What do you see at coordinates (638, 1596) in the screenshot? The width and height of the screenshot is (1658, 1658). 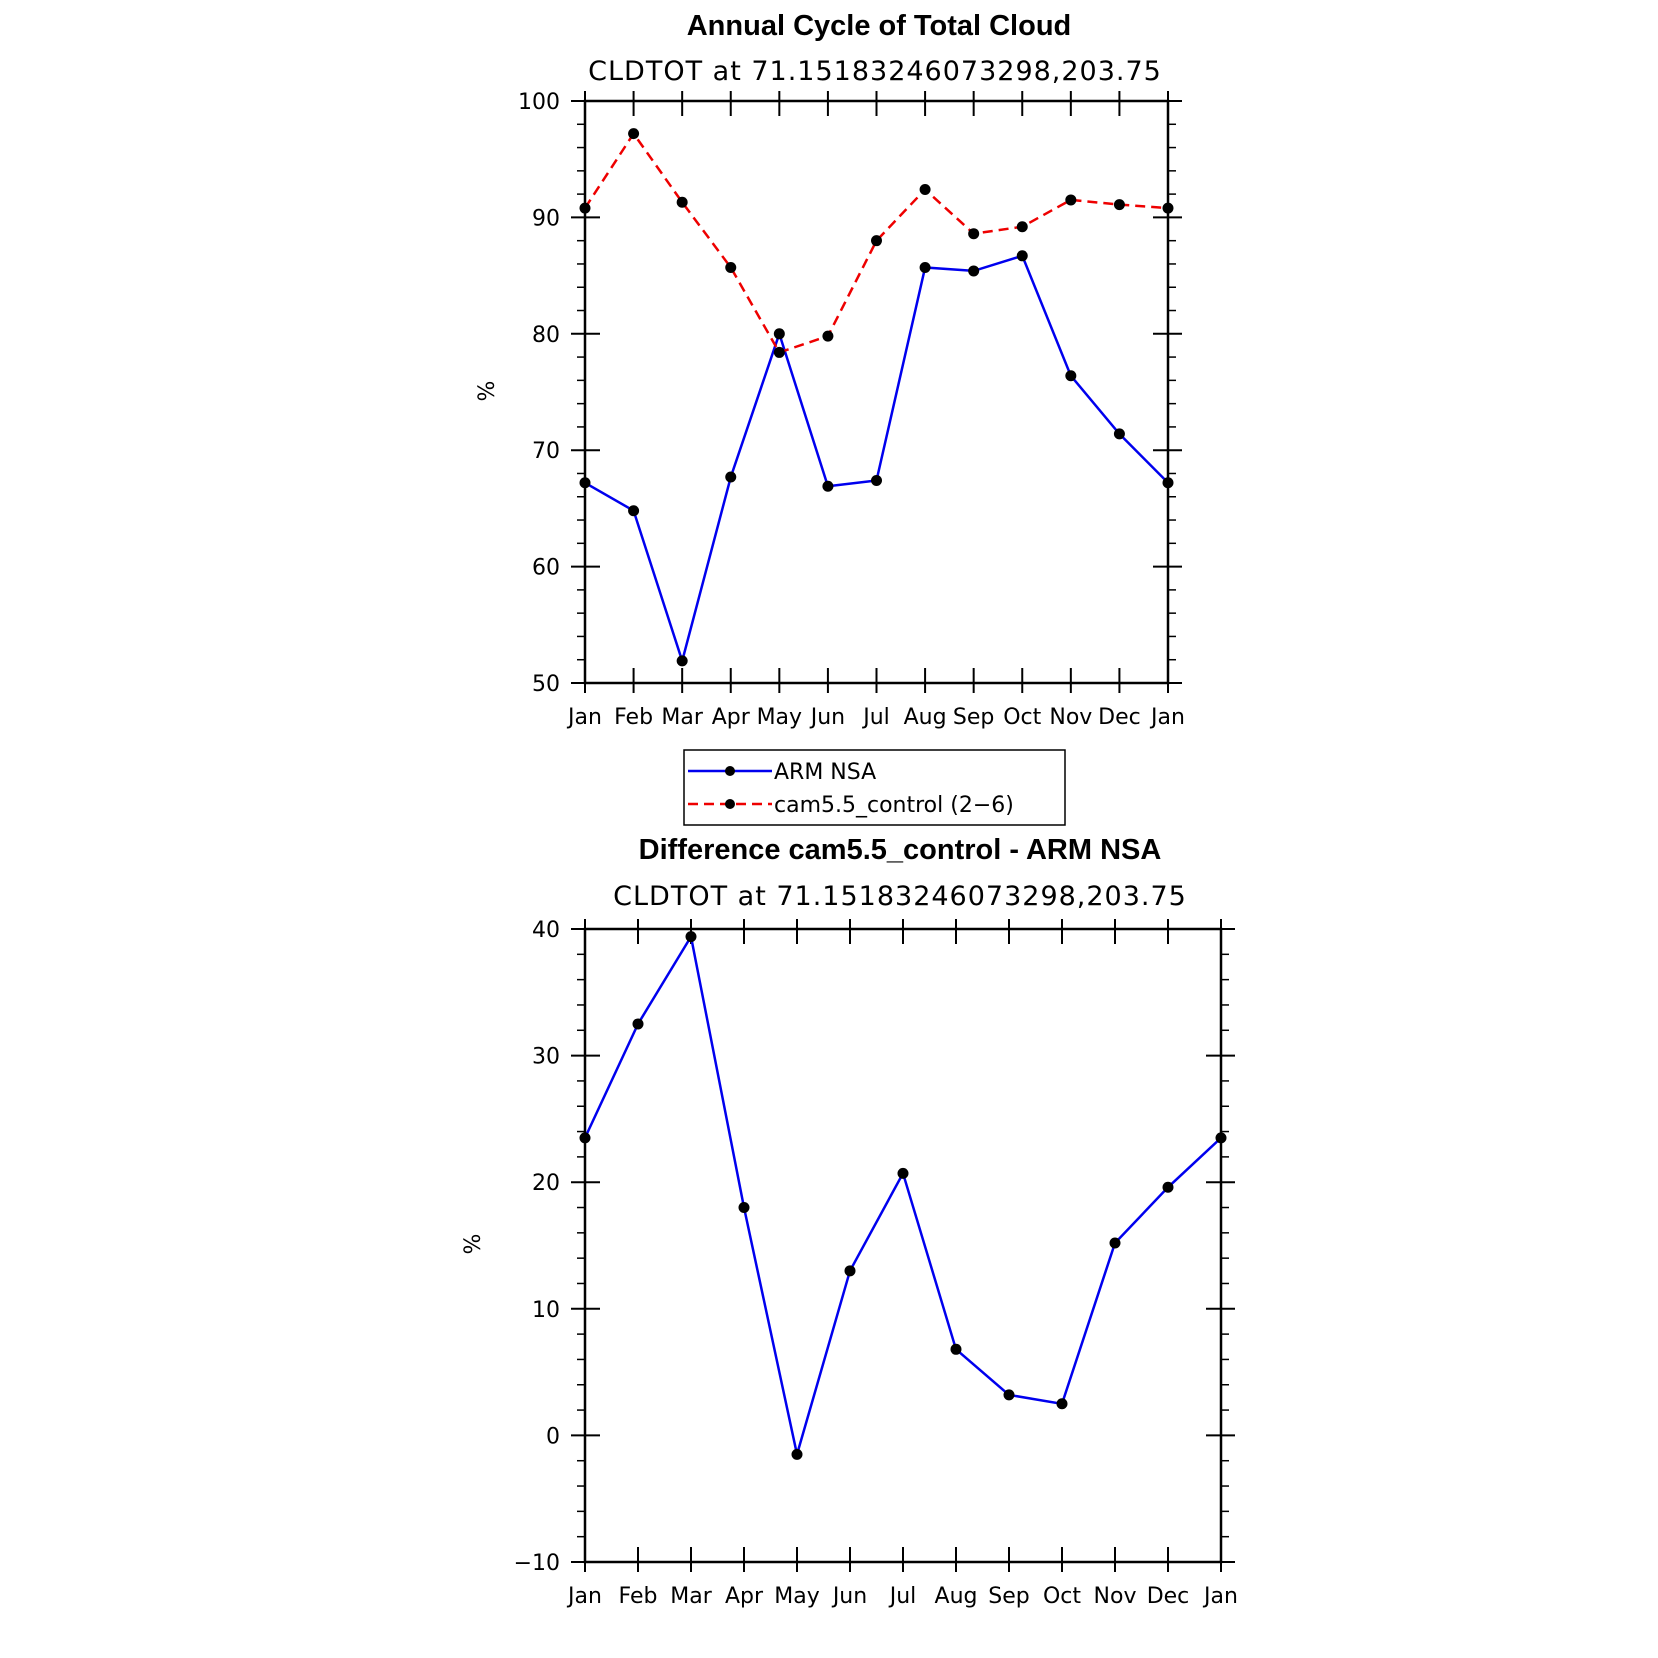 I see `chart2-xtick-label: Feb` at bounding box center [638, 1596].